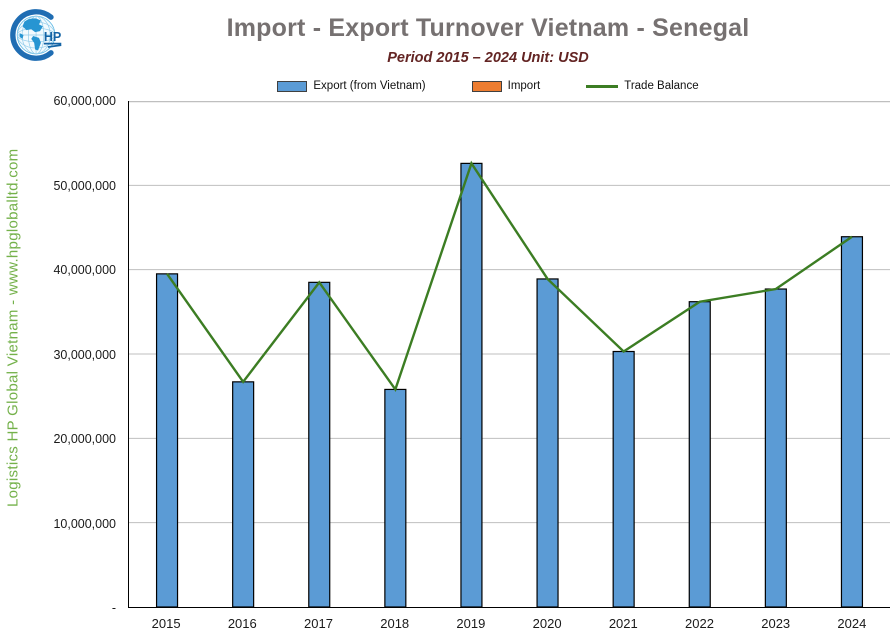 This screenshot has width=892, height=643. I want to click on x-tick-label-2019: 2019, so click(471, 623).